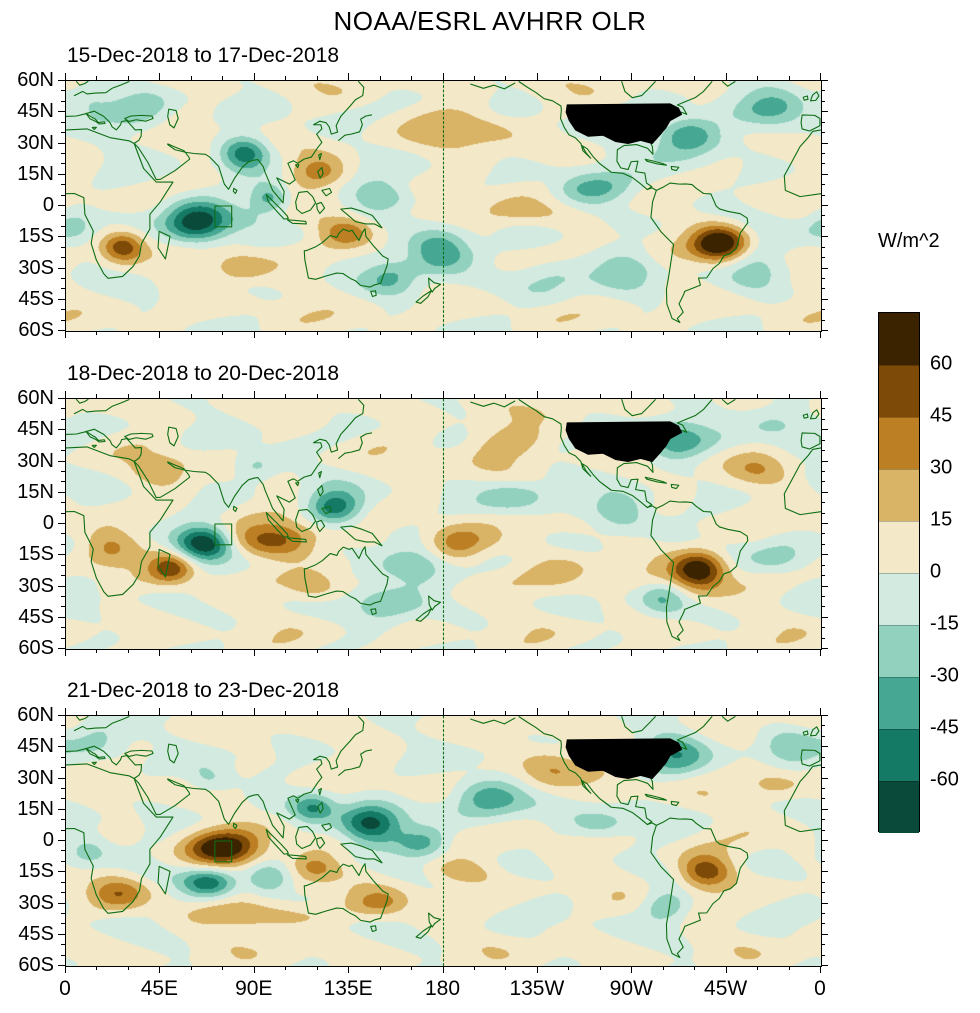  I want to click on x-tick-label: 0, so click(820, 988).